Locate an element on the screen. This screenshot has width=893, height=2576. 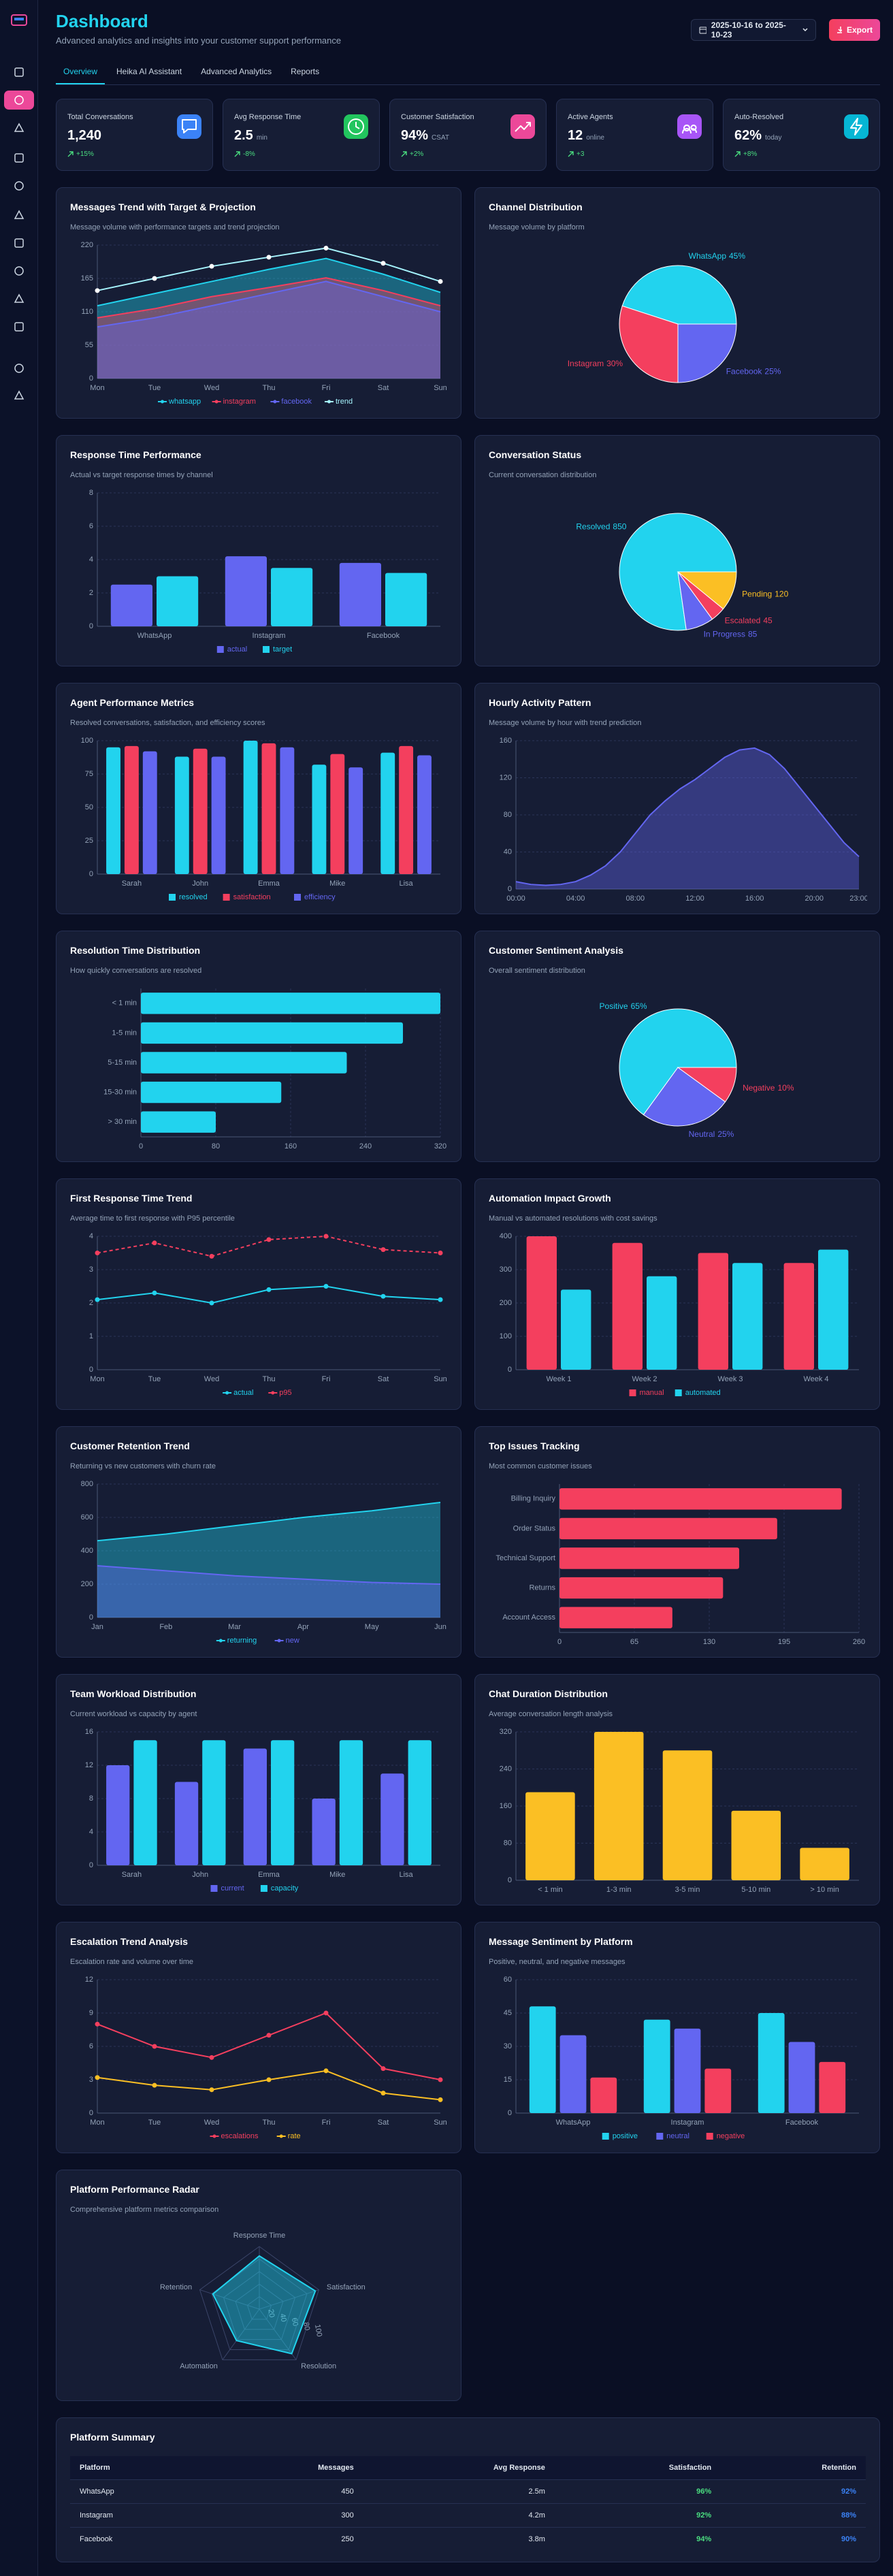
category-label: Sarah is located at coordinates (132, 1875).